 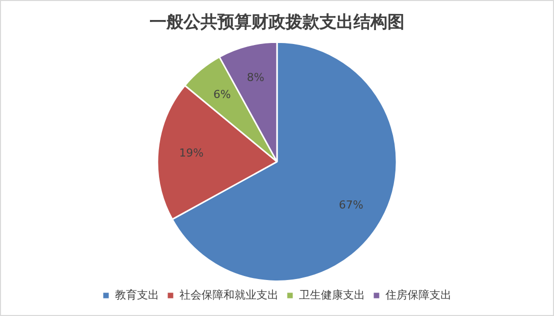 I want to click on legend-label: 住房保障支出, so click(x=419, y=295).